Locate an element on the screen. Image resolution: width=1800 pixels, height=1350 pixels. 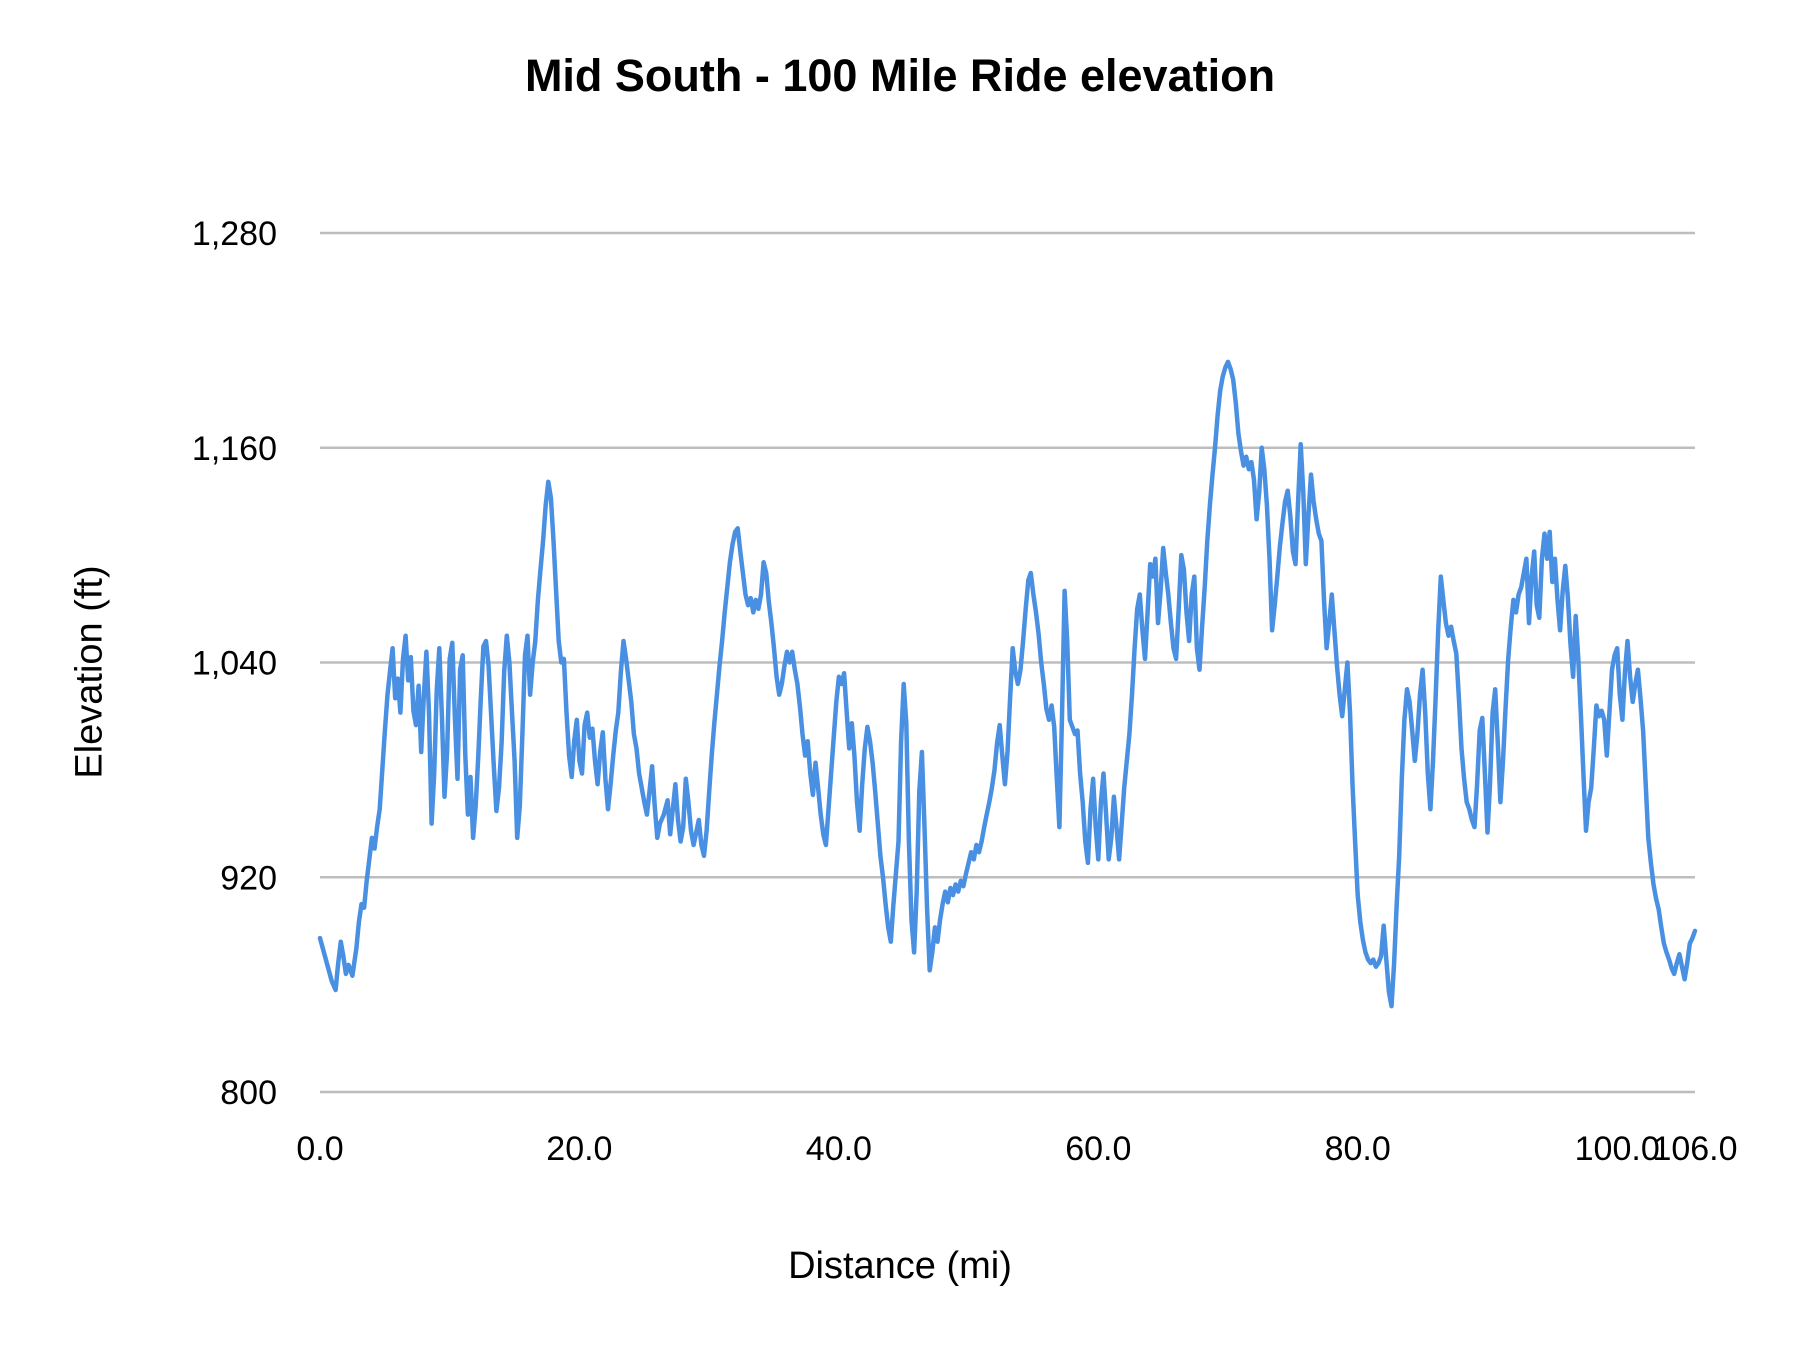
y-tick-label: 1,040 is located at coordinates (234, 664).